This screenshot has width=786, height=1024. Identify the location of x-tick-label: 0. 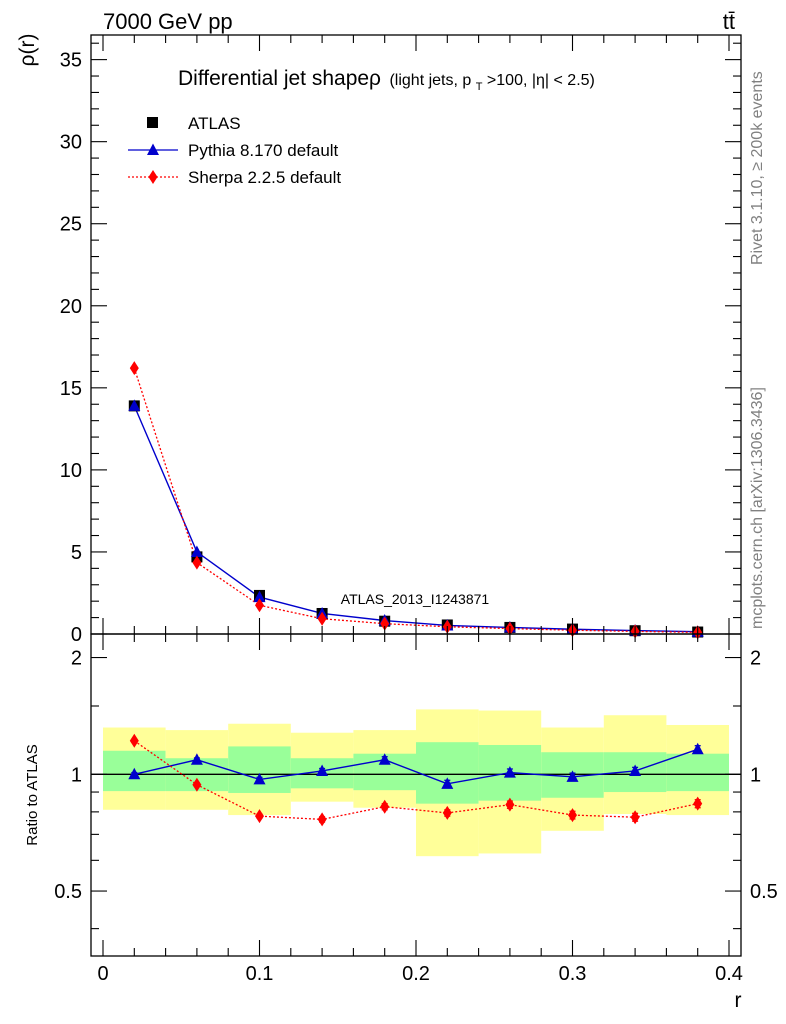
(102, 974).